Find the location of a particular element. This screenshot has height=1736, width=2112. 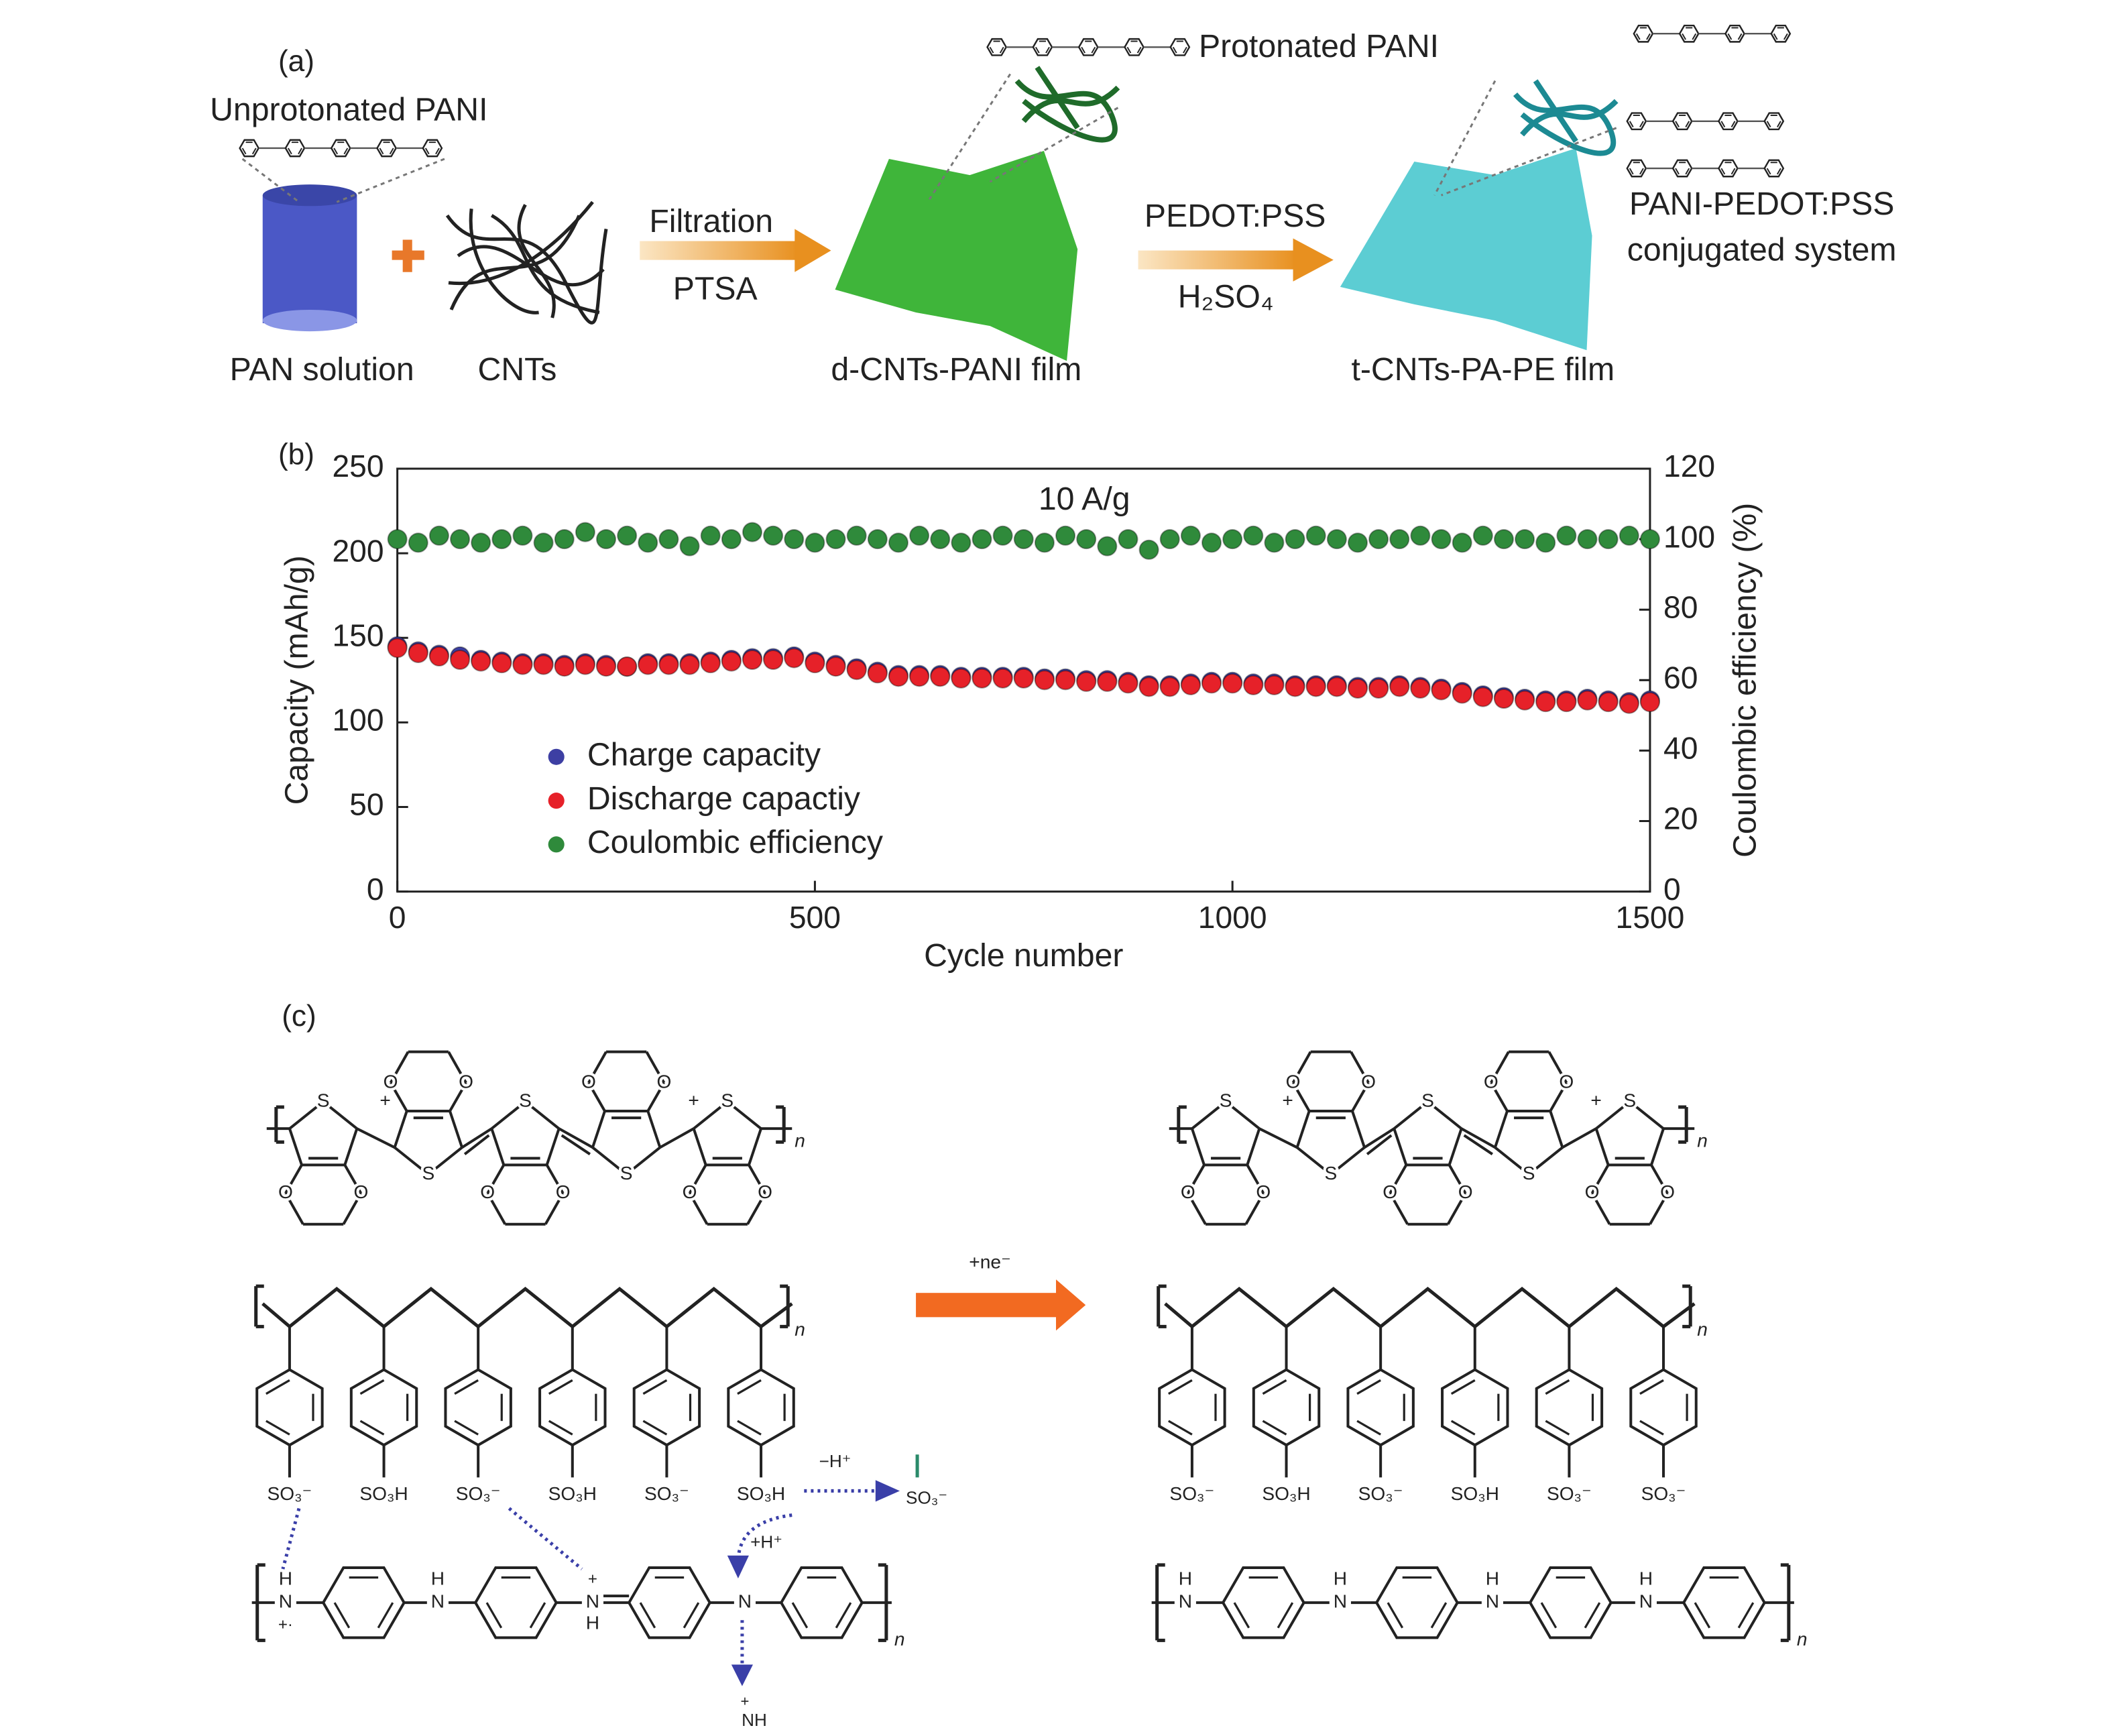

pss-group: SO₃⁻ is located at coordinates (1663, 1493).